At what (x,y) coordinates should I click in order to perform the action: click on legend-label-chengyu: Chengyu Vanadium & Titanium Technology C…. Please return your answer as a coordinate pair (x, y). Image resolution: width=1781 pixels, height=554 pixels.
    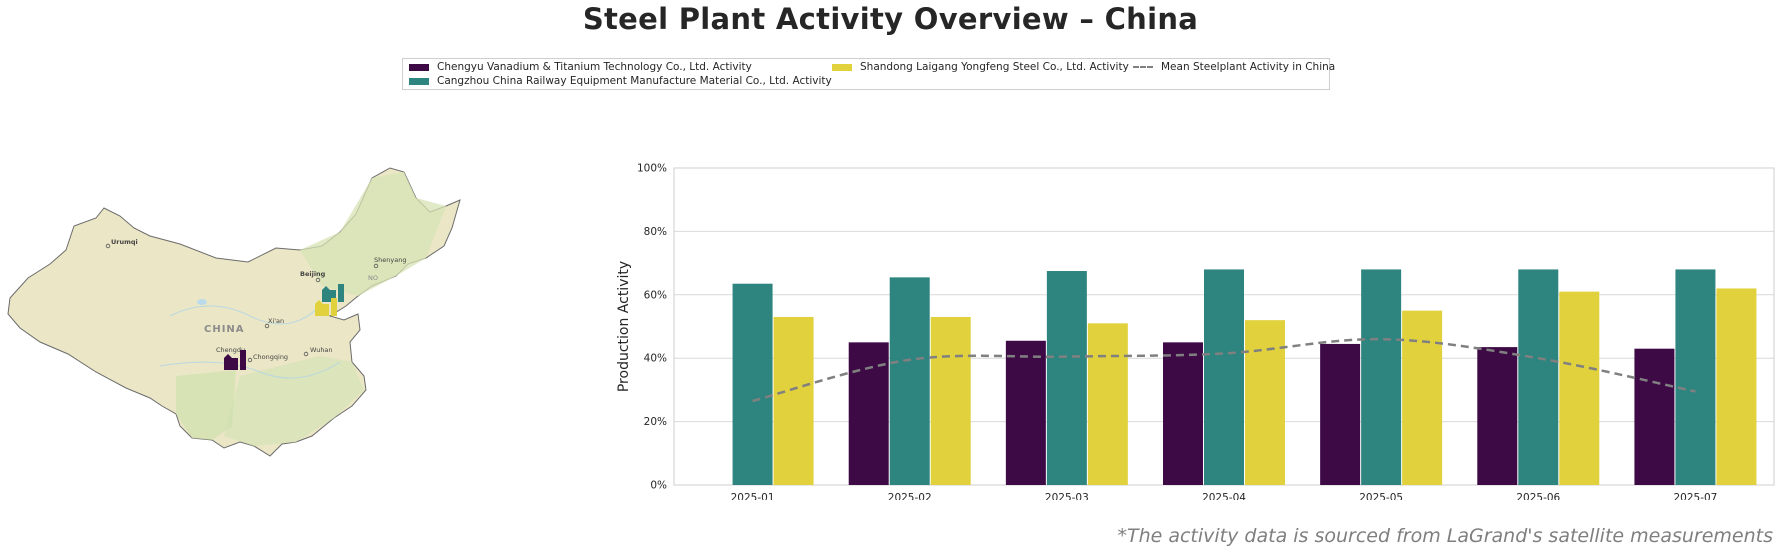
    Looking at the image, I should click on (594, 67).